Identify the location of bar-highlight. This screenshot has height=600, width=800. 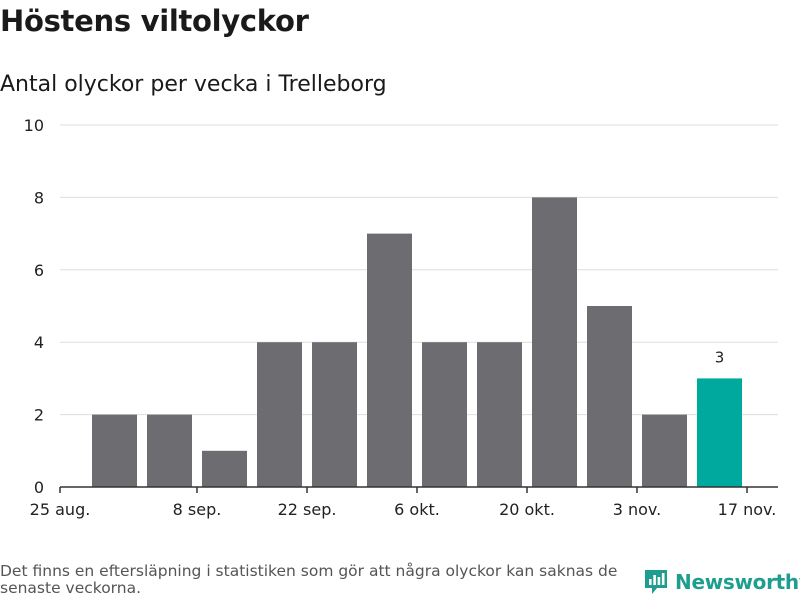
(719, 432).